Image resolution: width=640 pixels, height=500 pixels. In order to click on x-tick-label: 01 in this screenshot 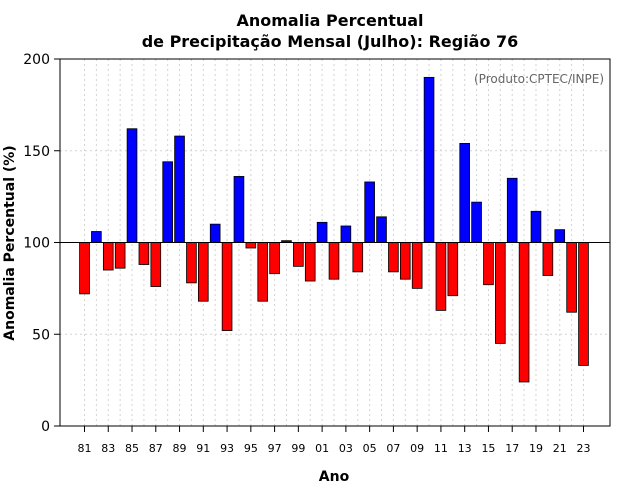, I will do `click(322, 448)`.